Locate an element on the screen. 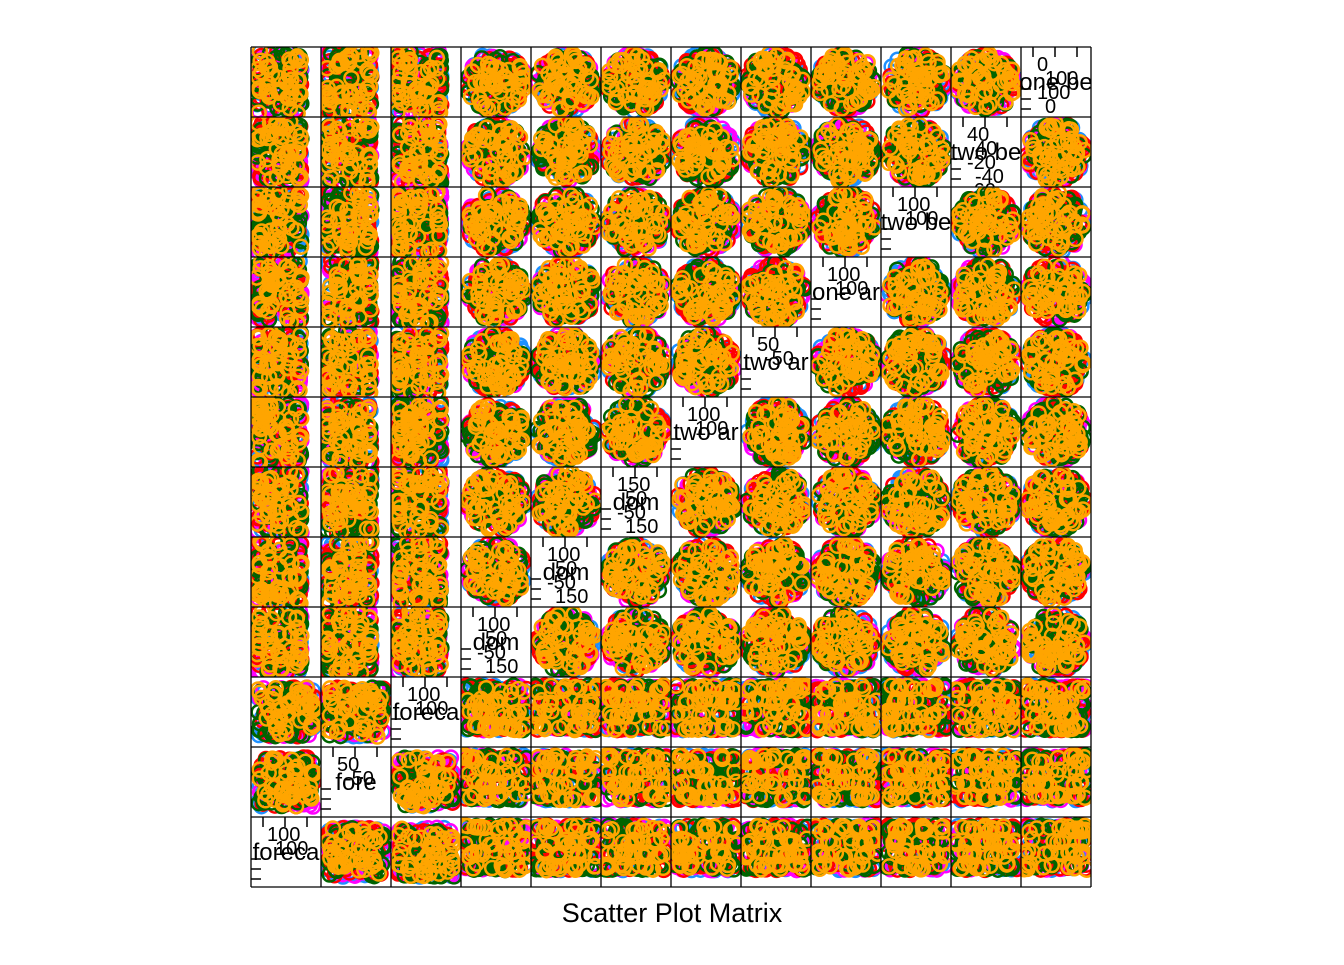 The height and width of the screenshot is (965, 1344). scatter-panel-r1-c5 is located at coordinates (636, 150).